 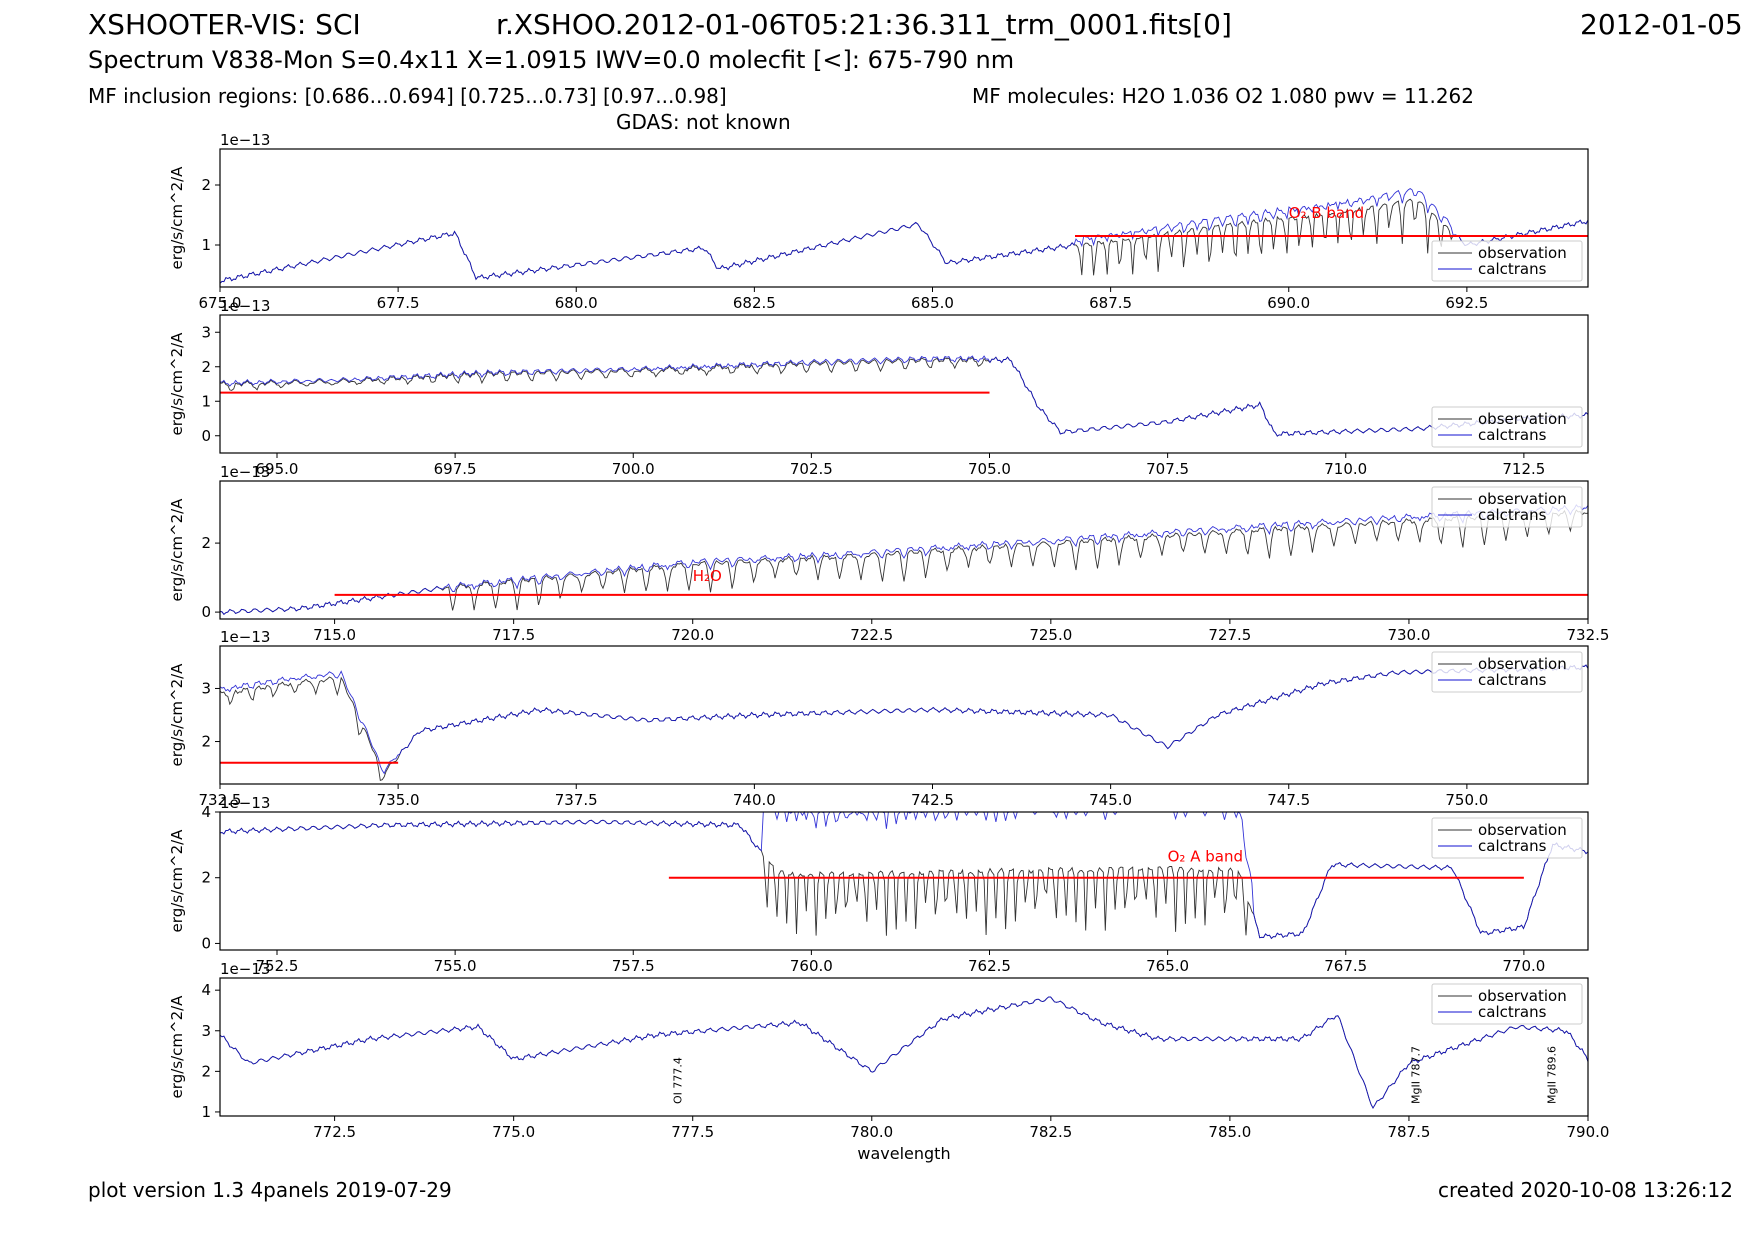 What do you see at coordinates (576, 303) in the screenshot?
I see `x-tick-label: 680.0` at bounding box center [576, 303].